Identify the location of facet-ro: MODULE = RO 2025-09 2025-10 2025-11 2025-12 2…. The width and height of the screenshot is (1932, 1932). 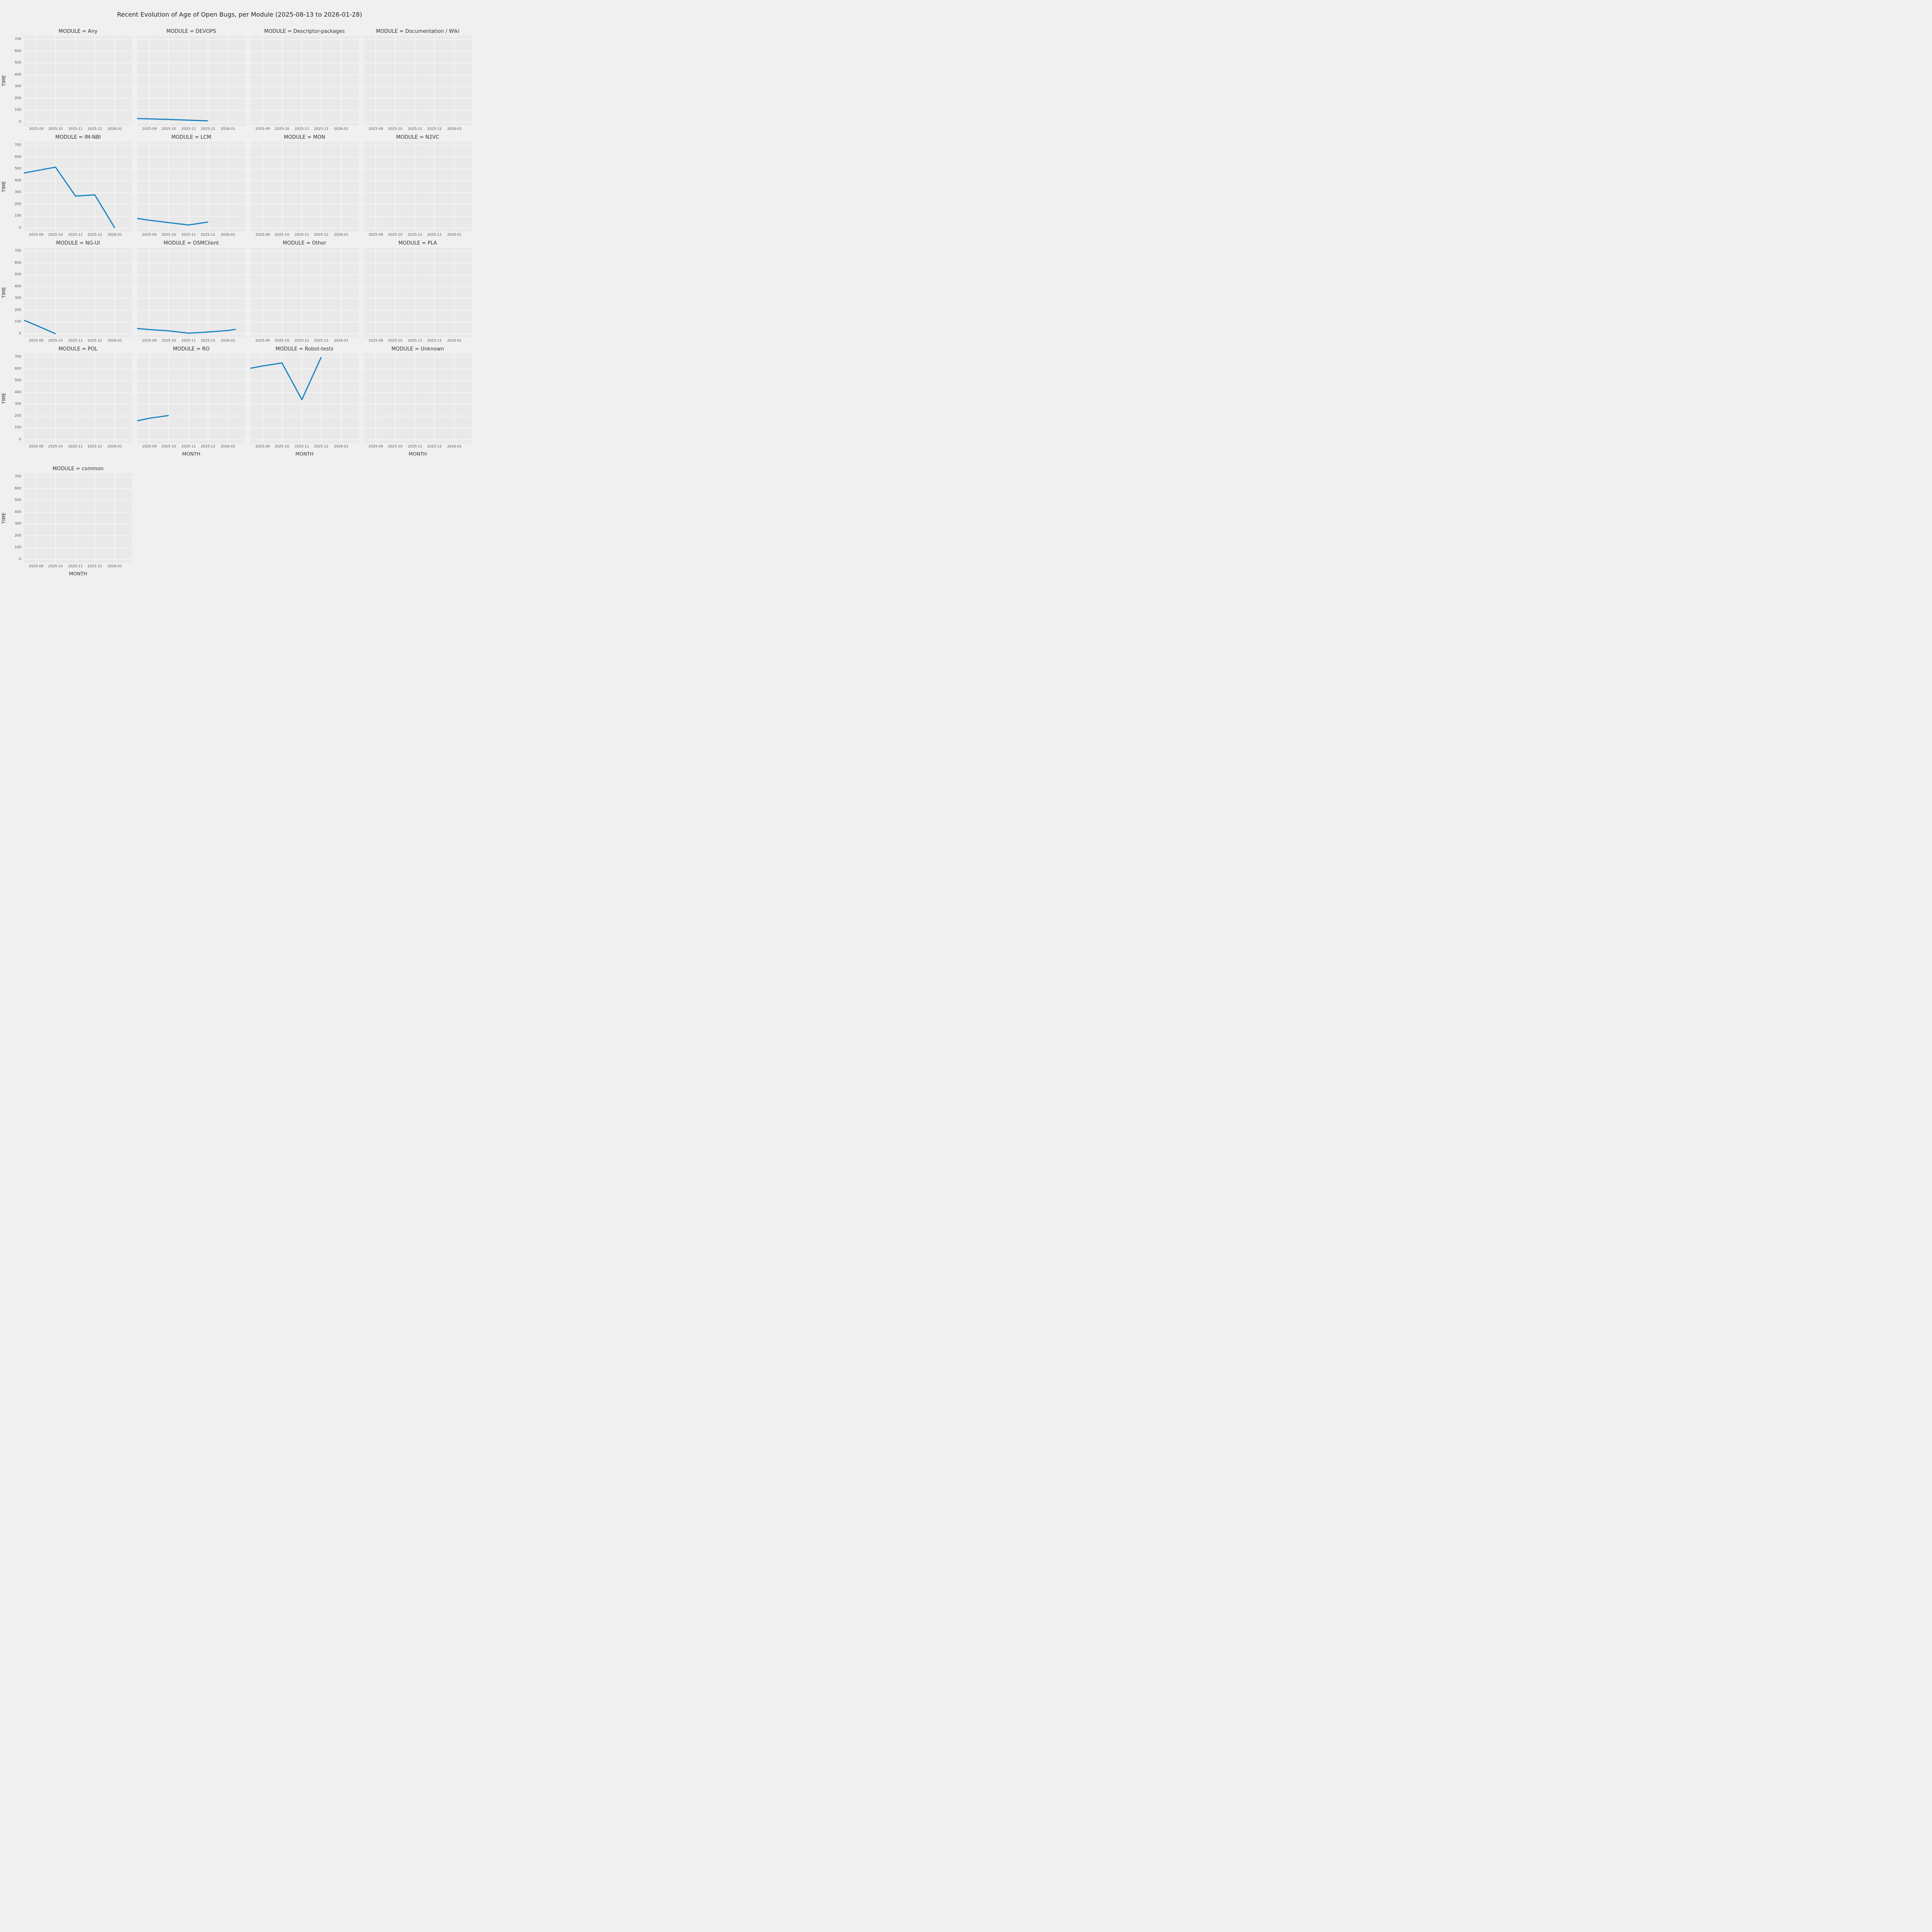
(191, 401).